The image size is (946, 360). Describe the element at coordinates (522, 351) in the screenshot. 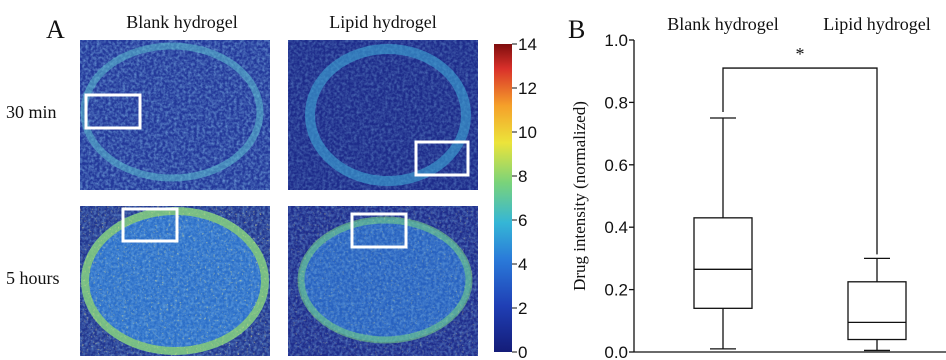

I see `colorbar-tick-label: 0` at that location.